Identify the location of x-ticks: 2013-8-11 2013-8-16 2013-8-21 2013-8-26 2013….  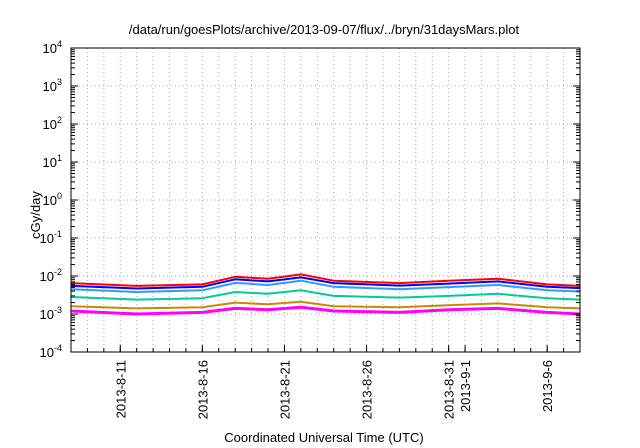
(317, 382).